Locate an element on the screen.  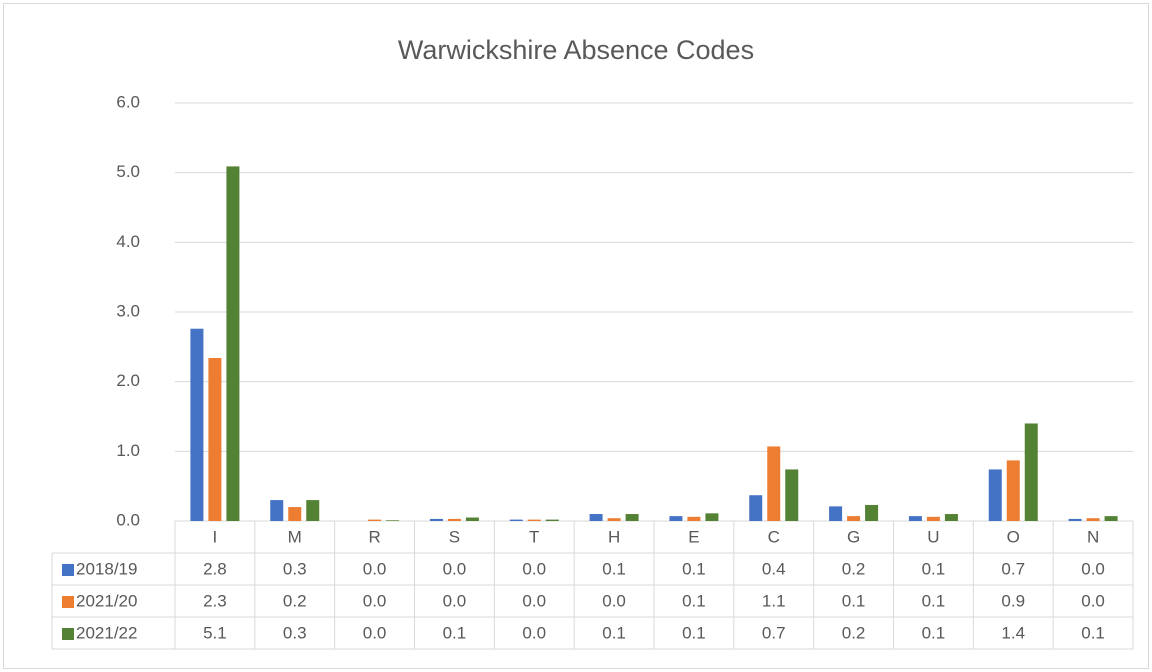
table-value: 2.3 is located at coordinates (215, 600).